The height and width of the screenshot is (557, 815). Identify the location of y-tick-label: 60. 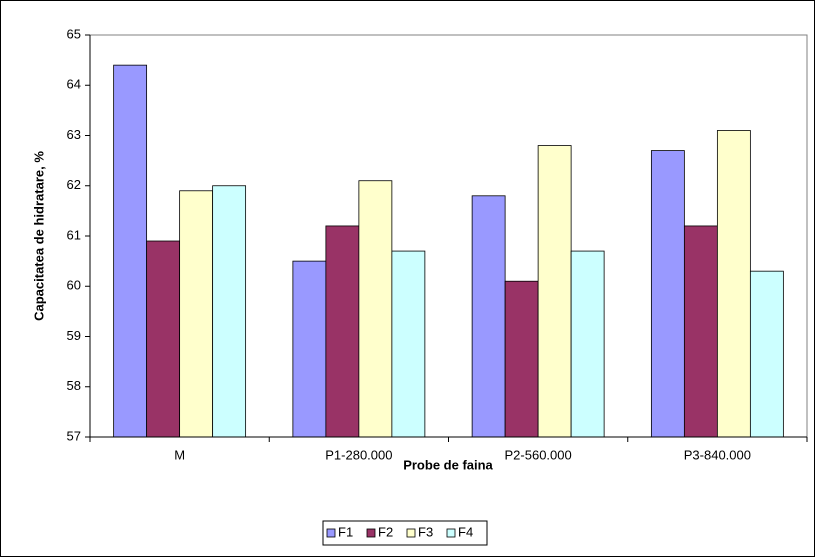
(74, 285).